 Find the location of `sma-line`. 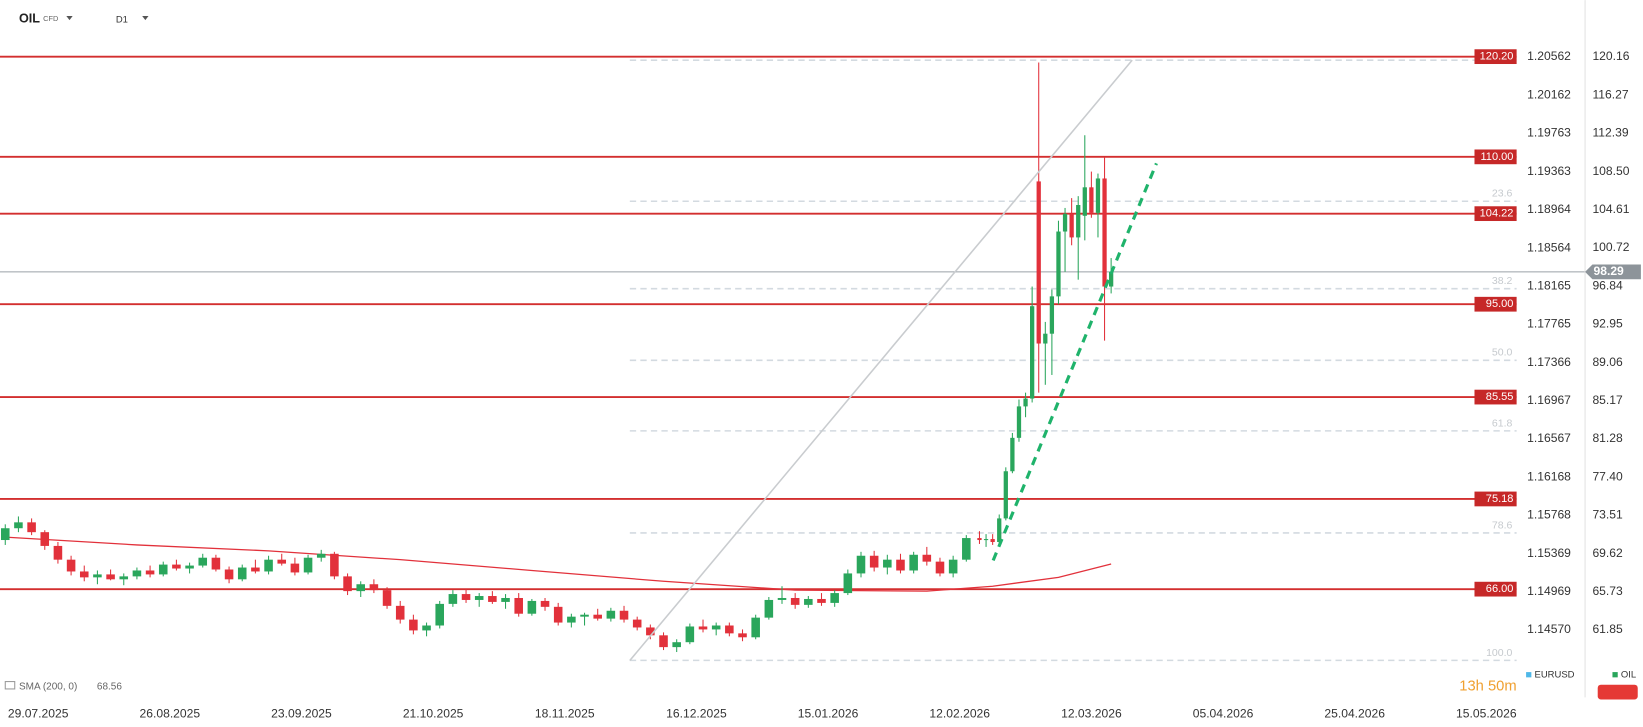

sma-line is located at coordinates (558, 564).